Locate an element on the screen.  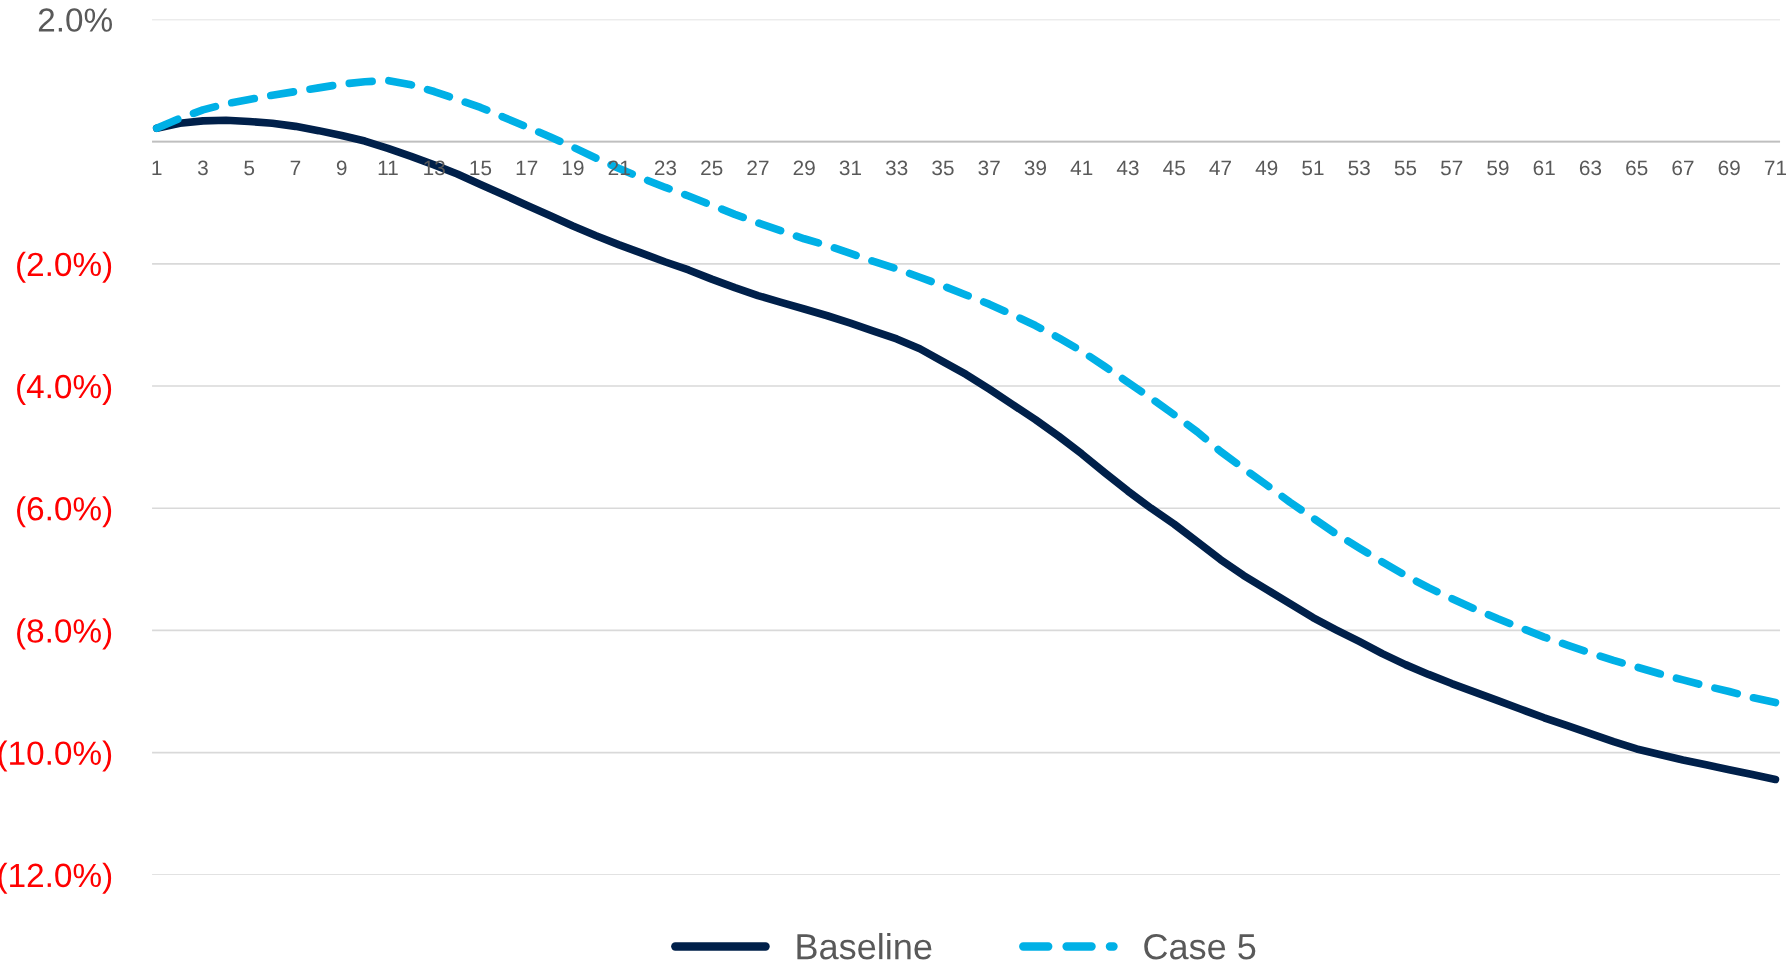
x-tick-label: 67 is located at coordinates (1683, 168).